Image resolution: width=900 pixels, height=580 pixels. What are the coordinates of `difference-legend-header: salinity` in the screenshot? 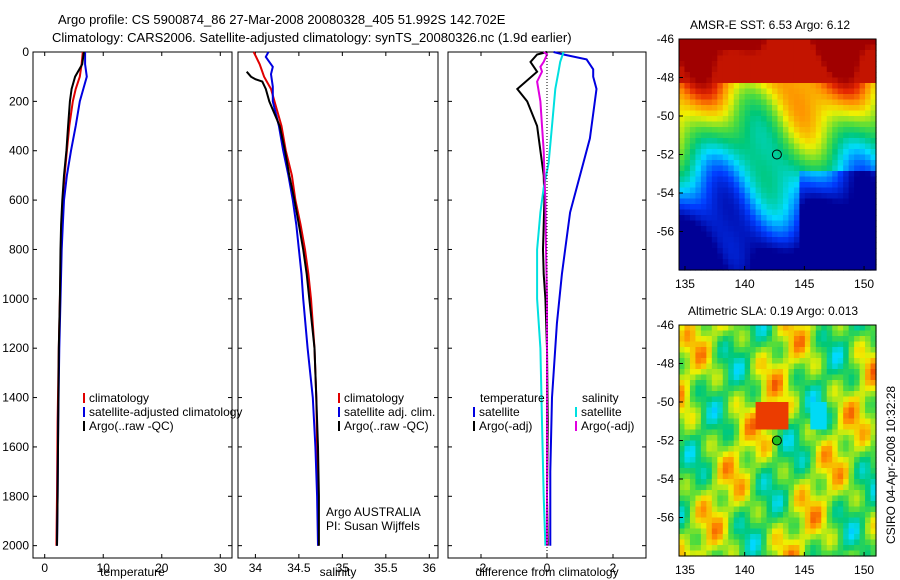 It's located at (600, 398).